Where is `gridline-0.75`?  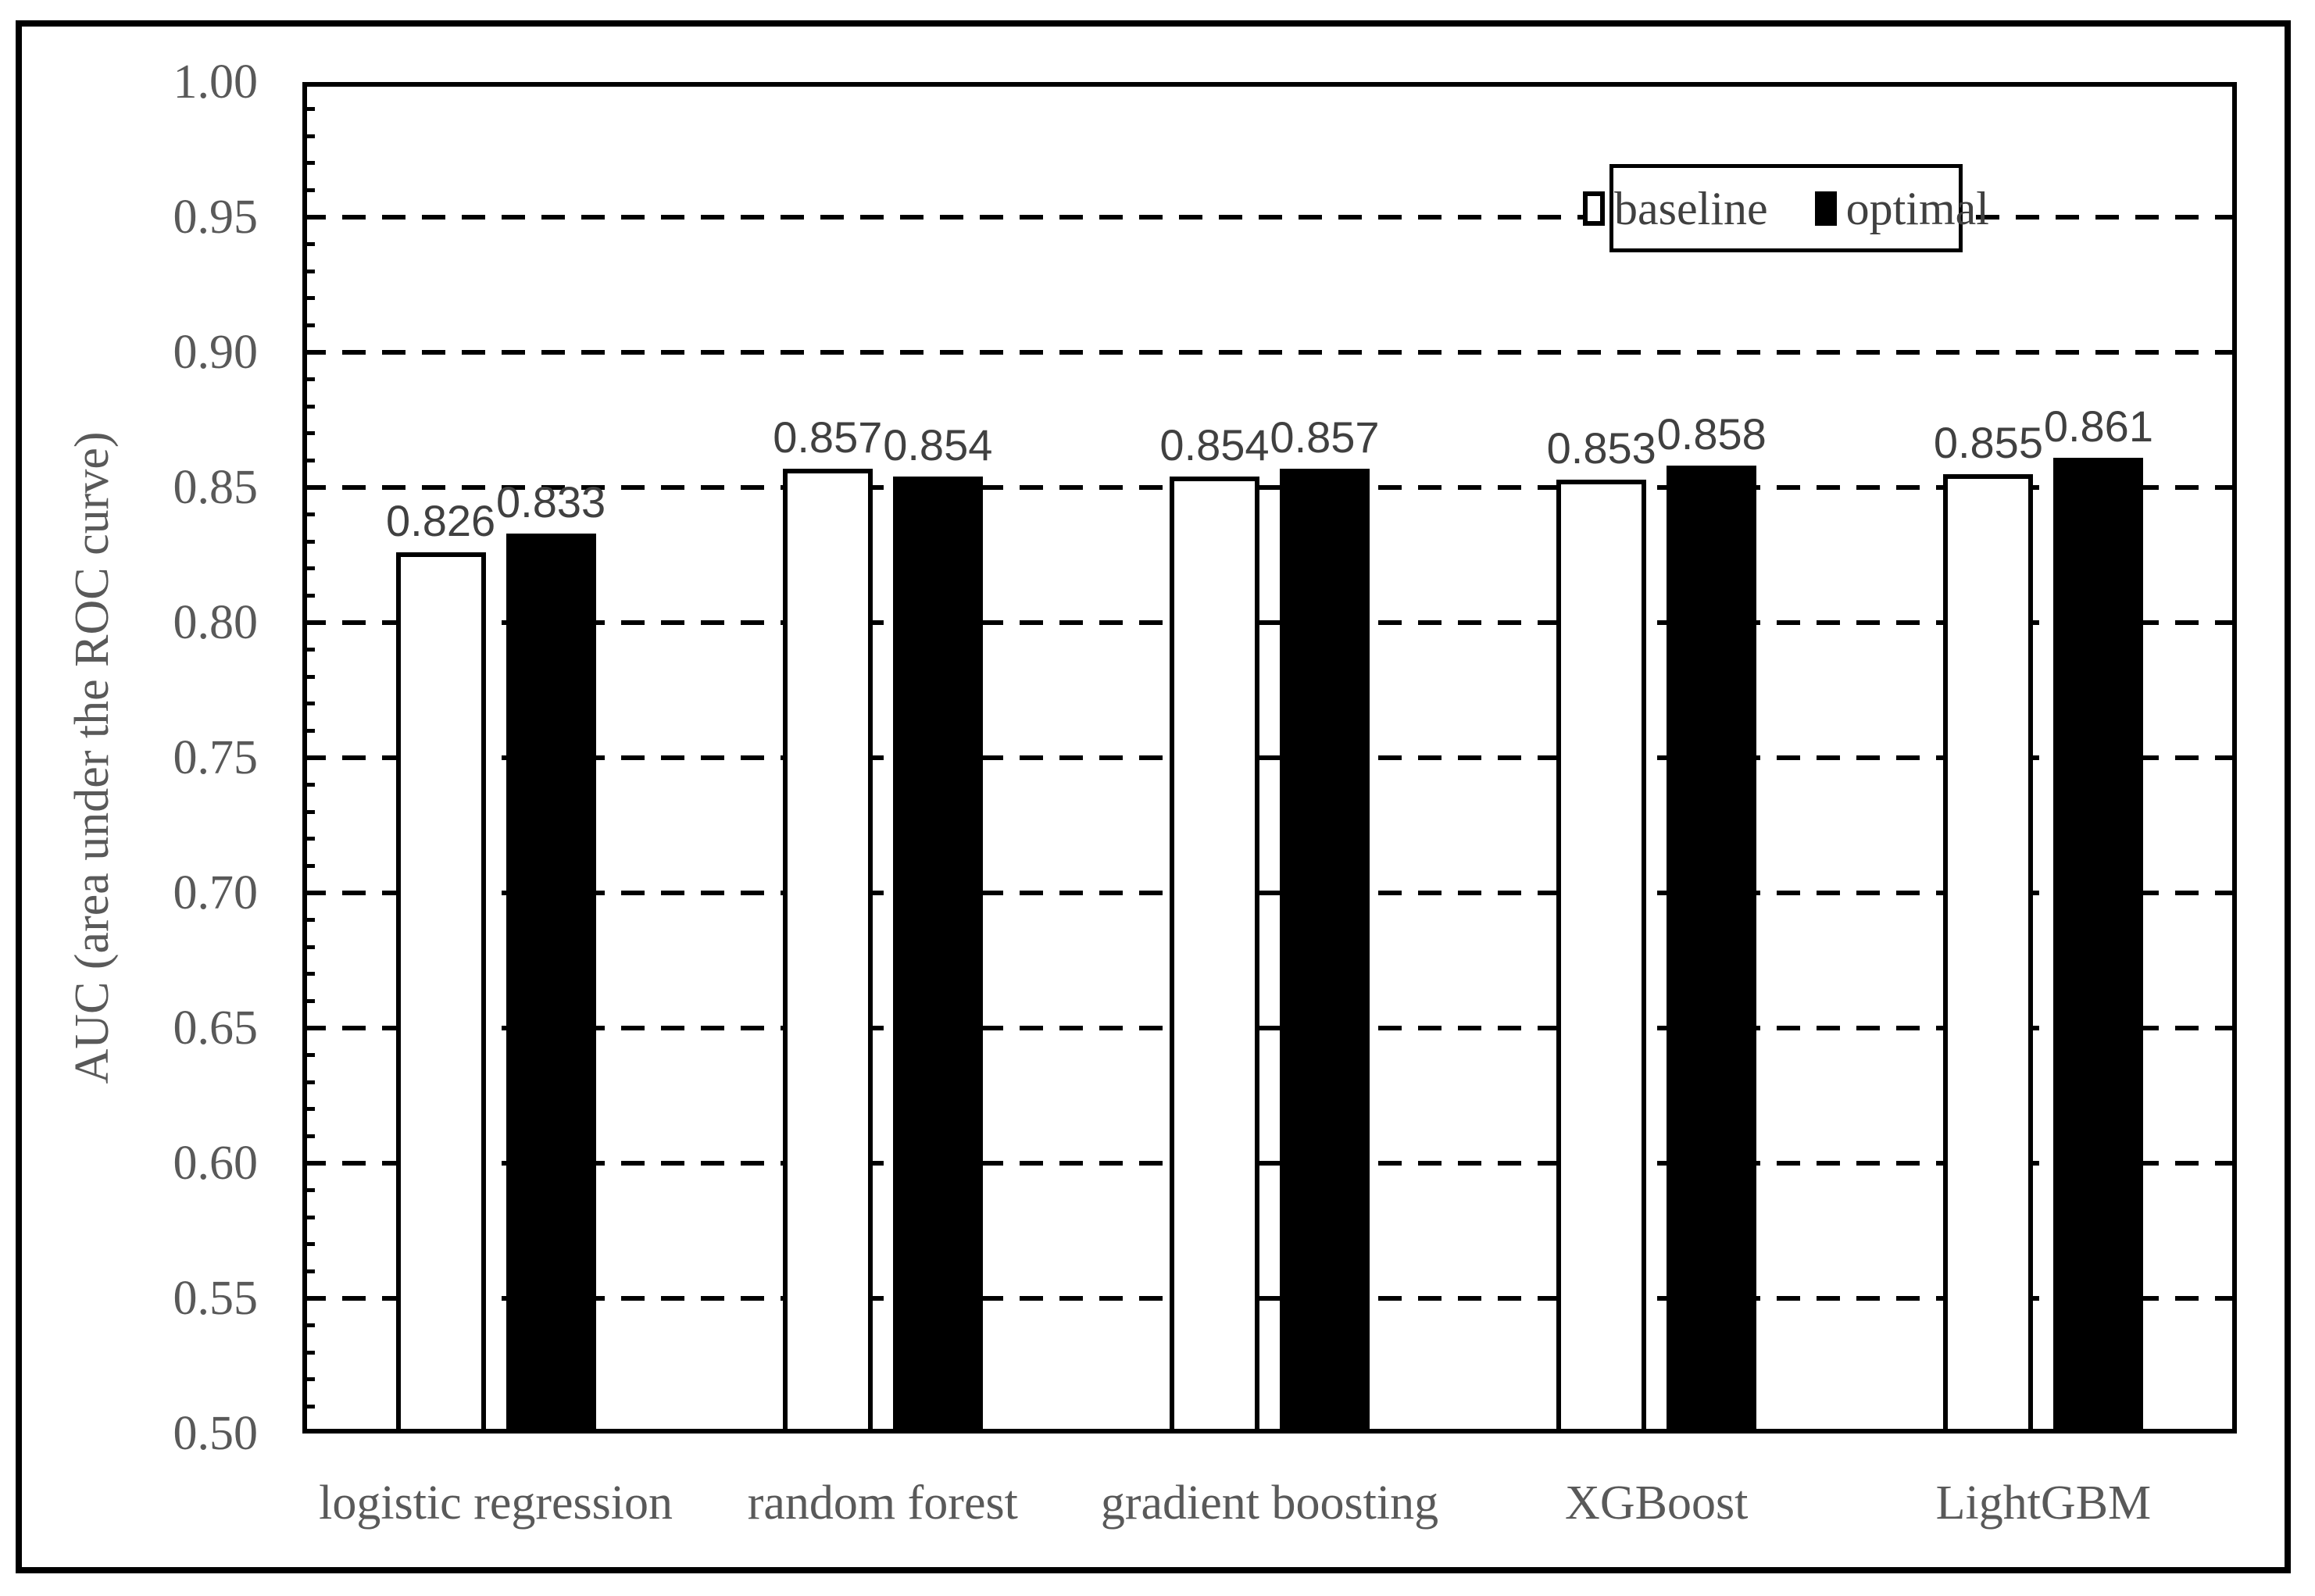 gridline-0.75 is located at coordinates (1269, 757).